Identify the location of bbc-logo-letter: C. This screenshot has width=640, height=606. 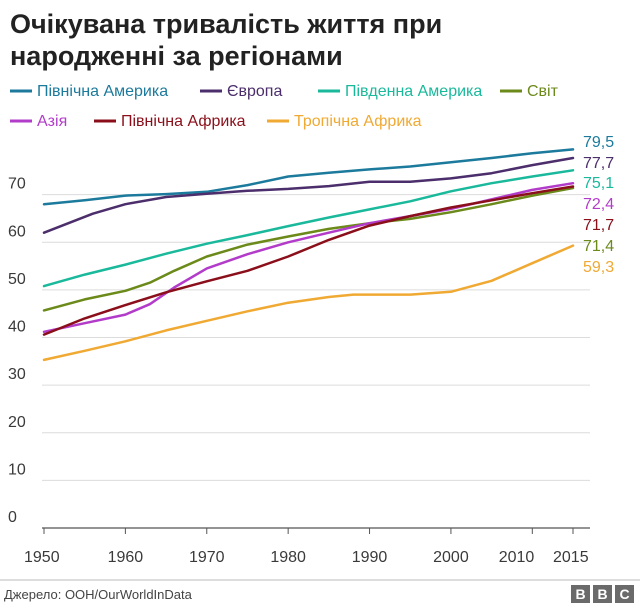
(624, 594).